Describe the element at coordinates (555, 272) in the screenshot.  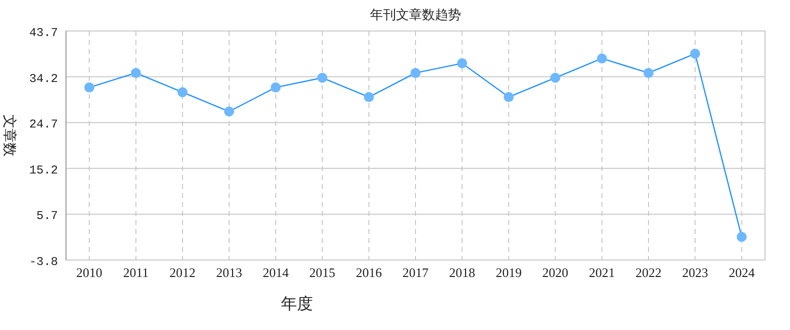
I see `x-tick-label: 2020` at that location.